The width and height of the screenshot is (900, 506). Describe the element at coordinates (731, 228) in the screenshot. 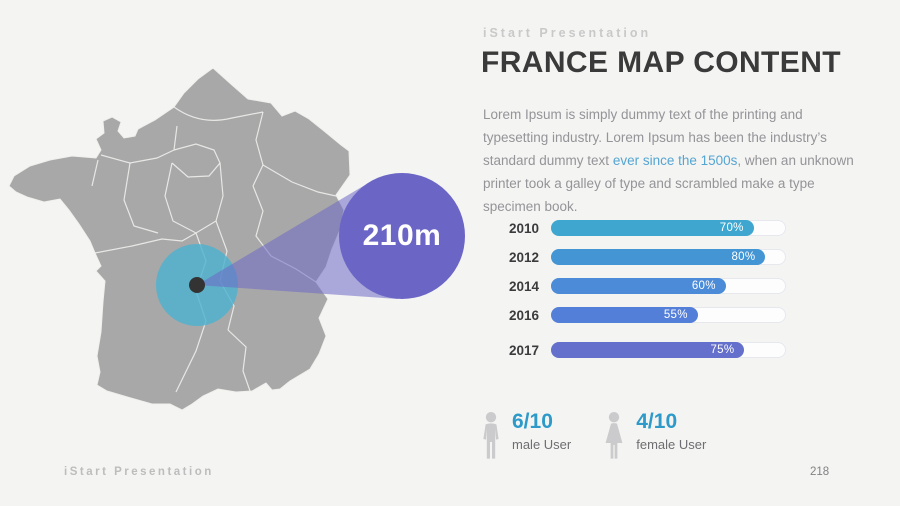

I see `bar-value-label: 70%` at that location.